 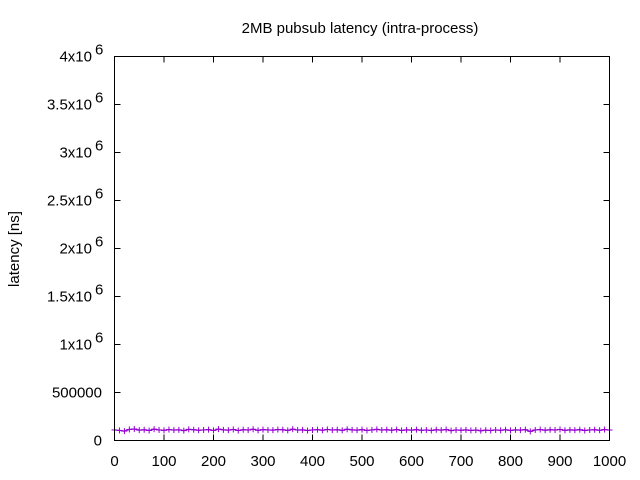 What do you see at coordinates (69, 201) in the screenshot?
I see `y-tick-label: 2.5x10` at bounding box center [69, 201].